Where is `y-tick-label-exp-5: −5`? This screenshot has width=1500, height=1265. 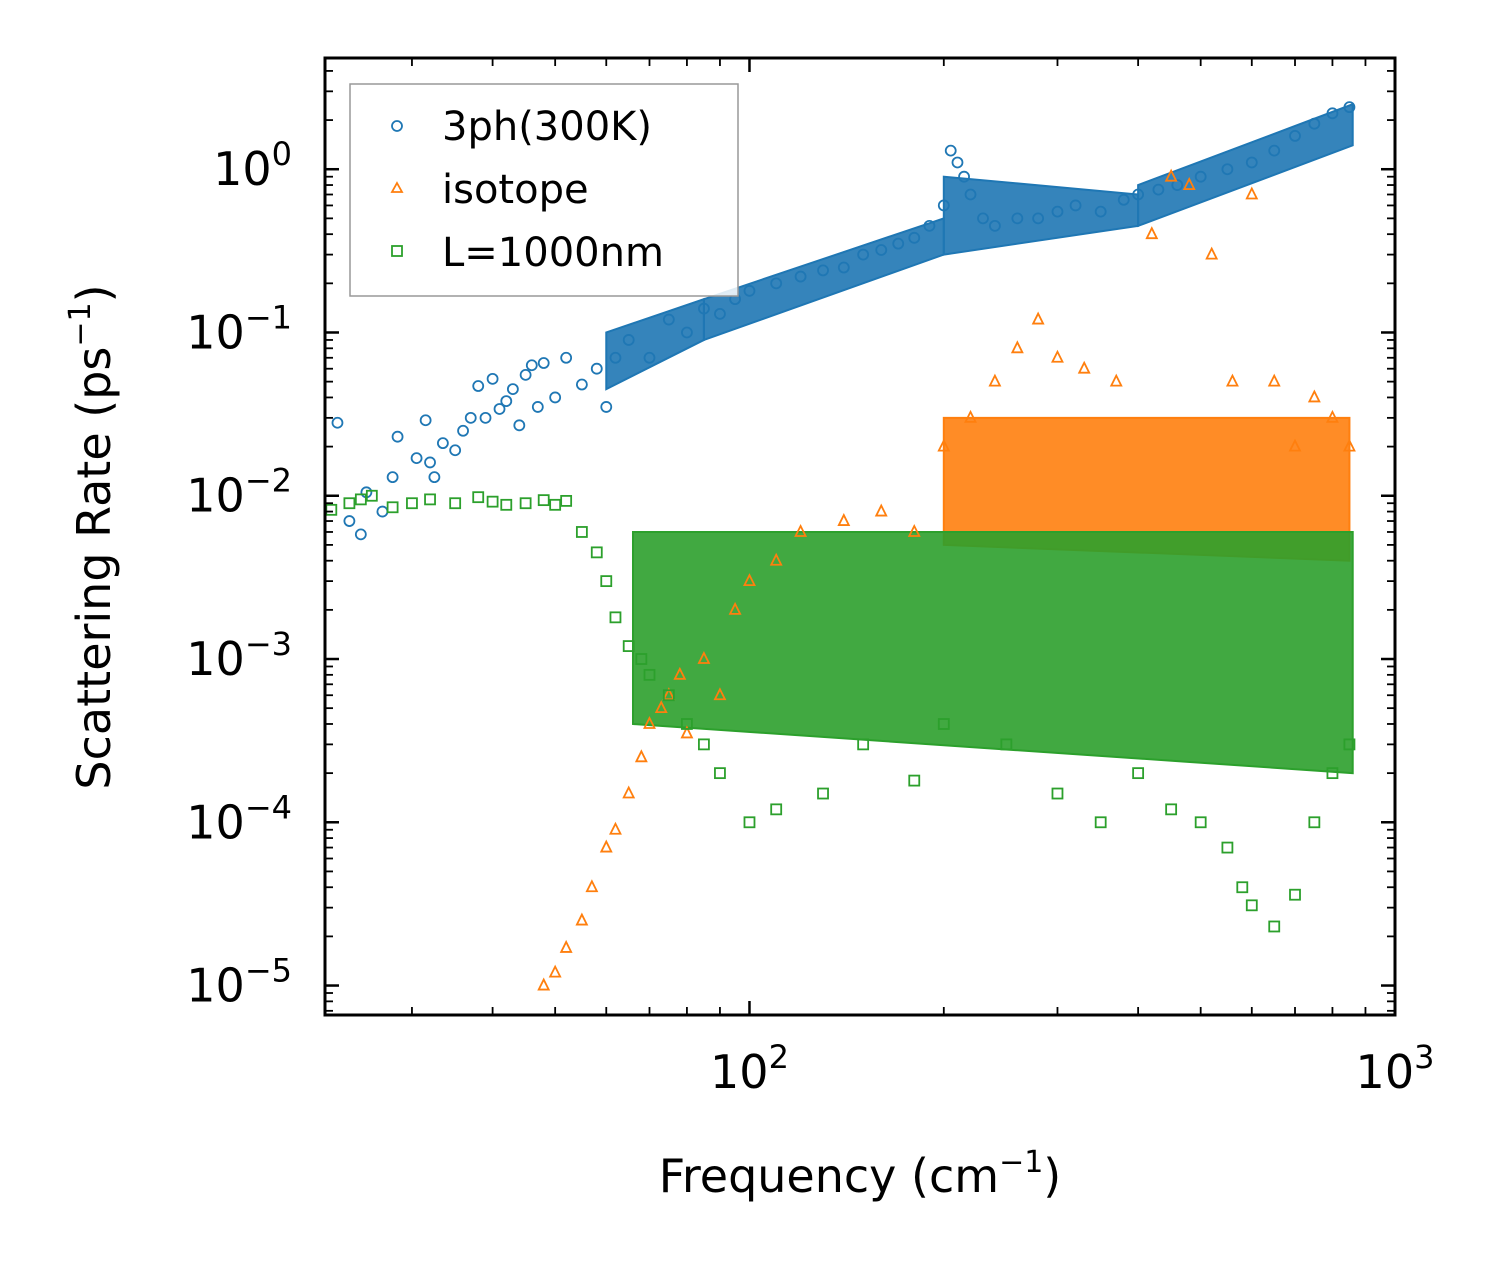 y-tick-label-exp-5: −5 is located at coordinates (268, 971).